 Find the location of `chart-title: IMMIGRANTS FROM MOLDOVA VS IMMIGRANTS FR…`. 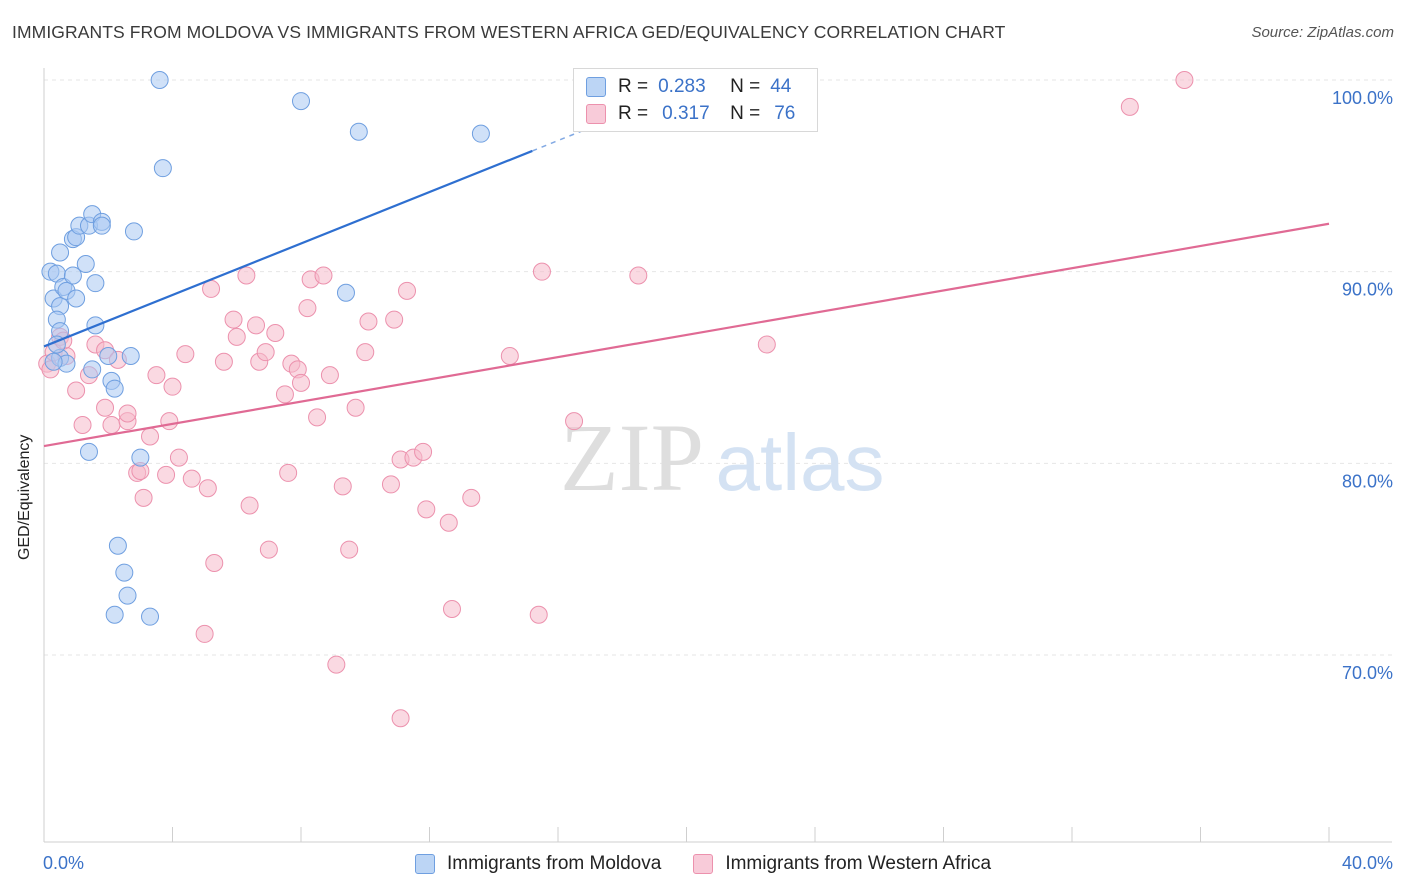

chart-title: IMMIGRANTS FROM MOLDOVA VS IMMIGRANTS FR… is located at coordinates (509, 32).